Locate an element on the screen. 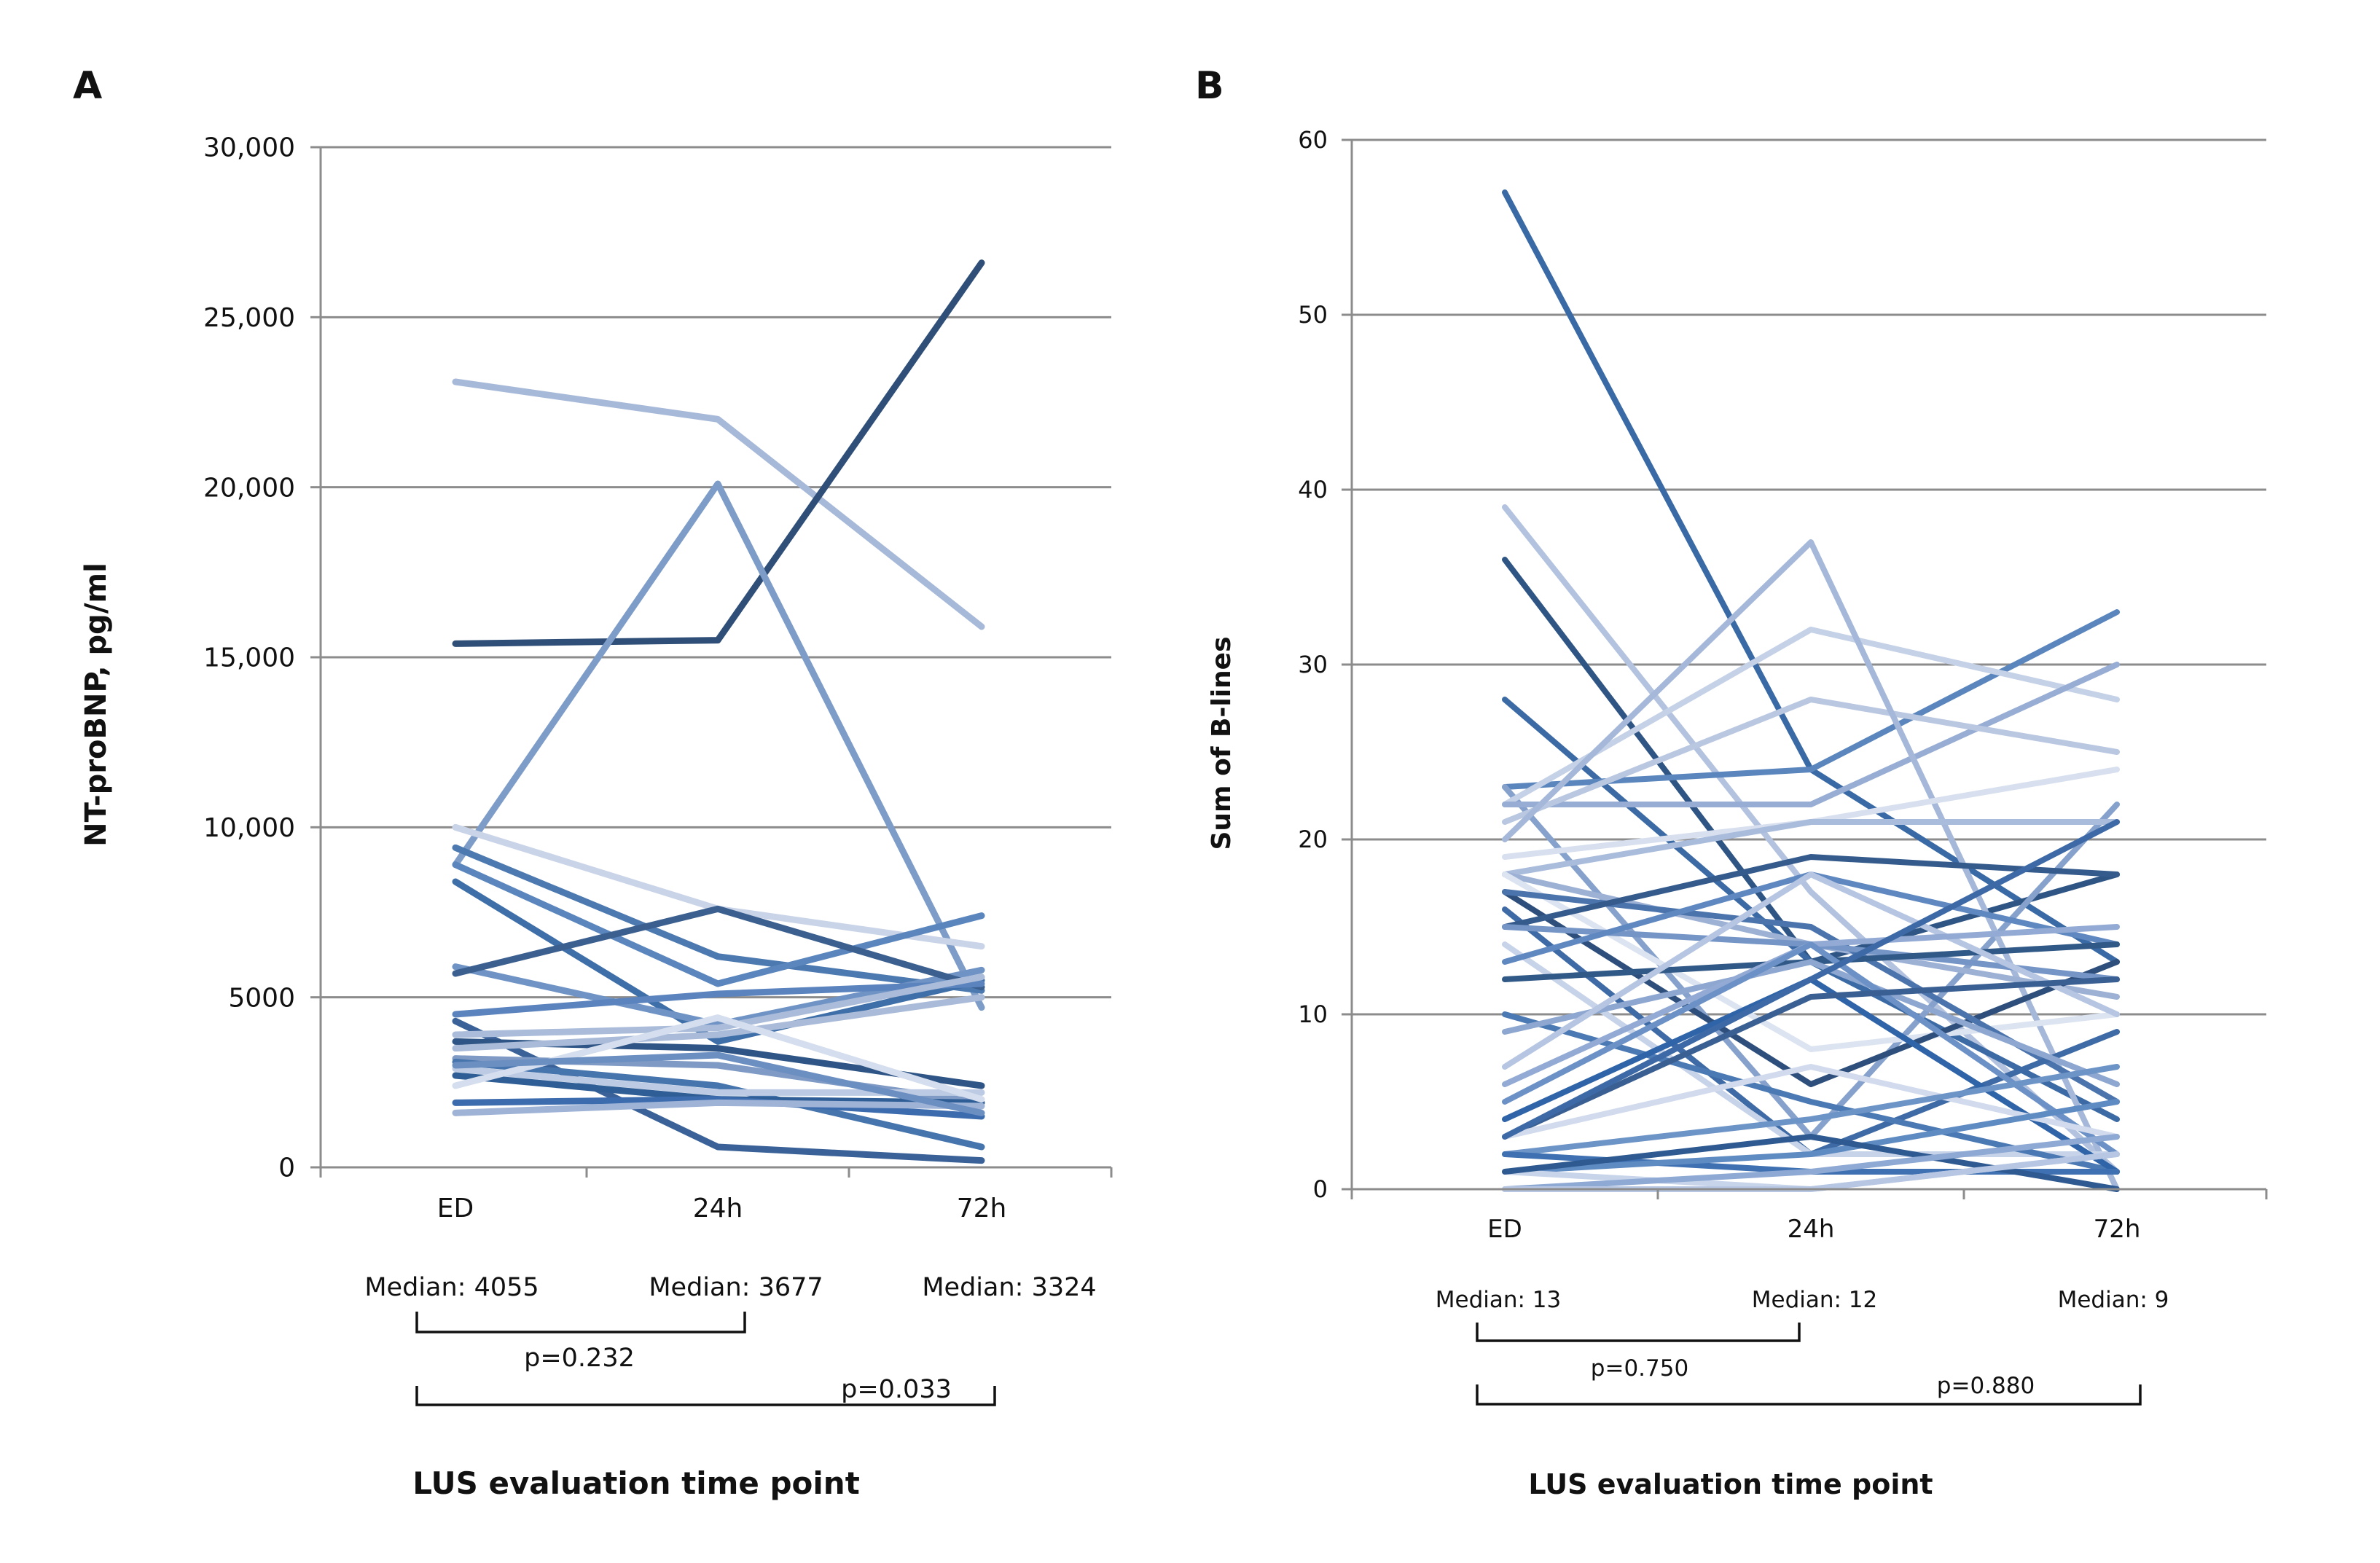 Image resolution: width=2380 pixels, height=1563 pixels. panel-b-bracket-ed-24h is located at coordinates (1639, 1332).